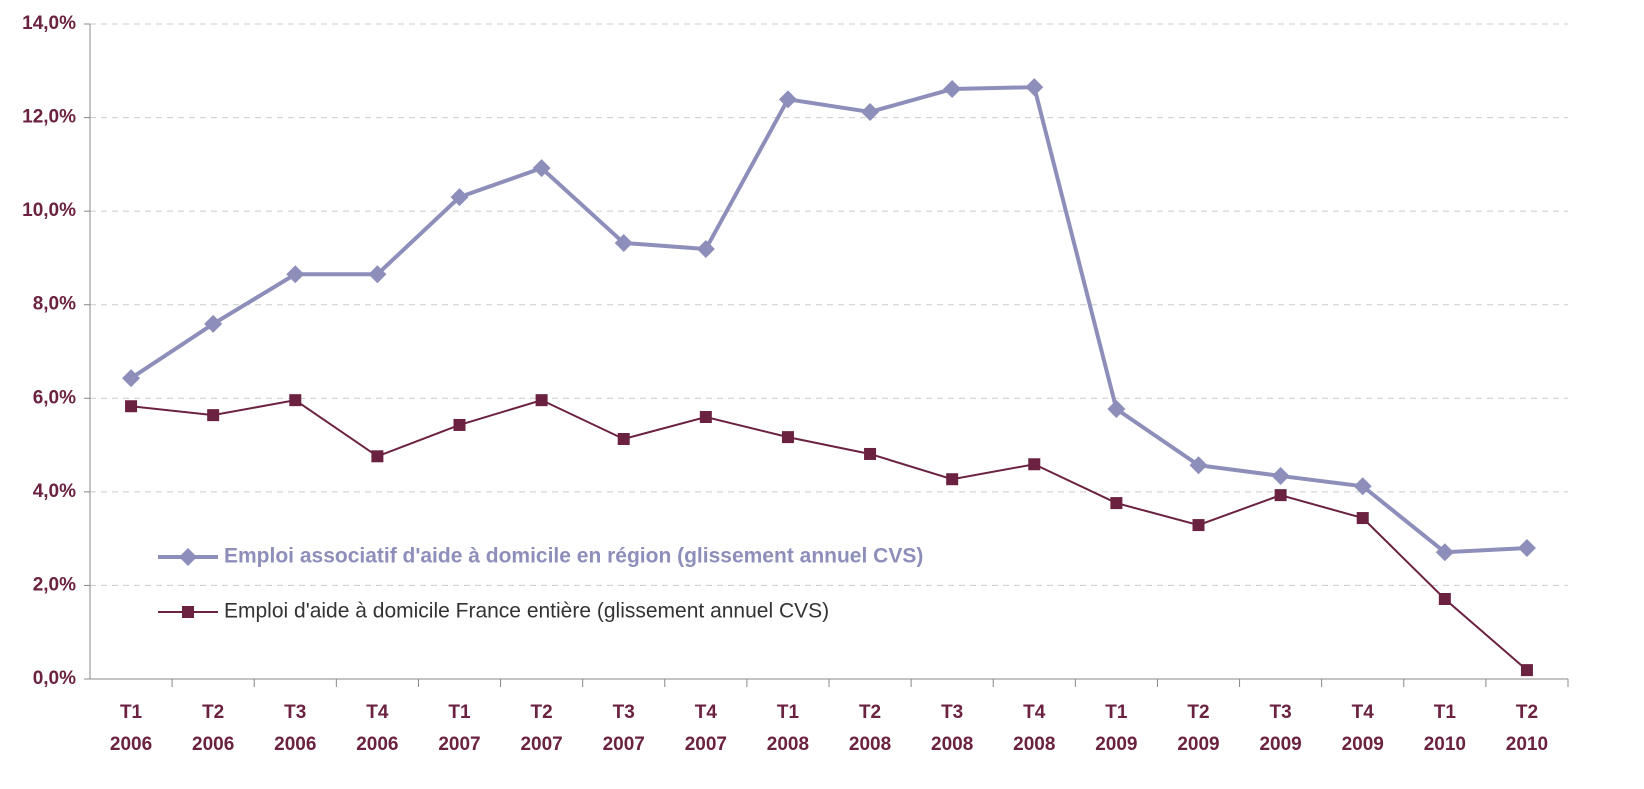 Image resolution: width=1644 pixels, height=789 pixels. Describe the element at coordinates (54, 584) in the screenshot. I see `y-tick-label: 2,0%` at that location.